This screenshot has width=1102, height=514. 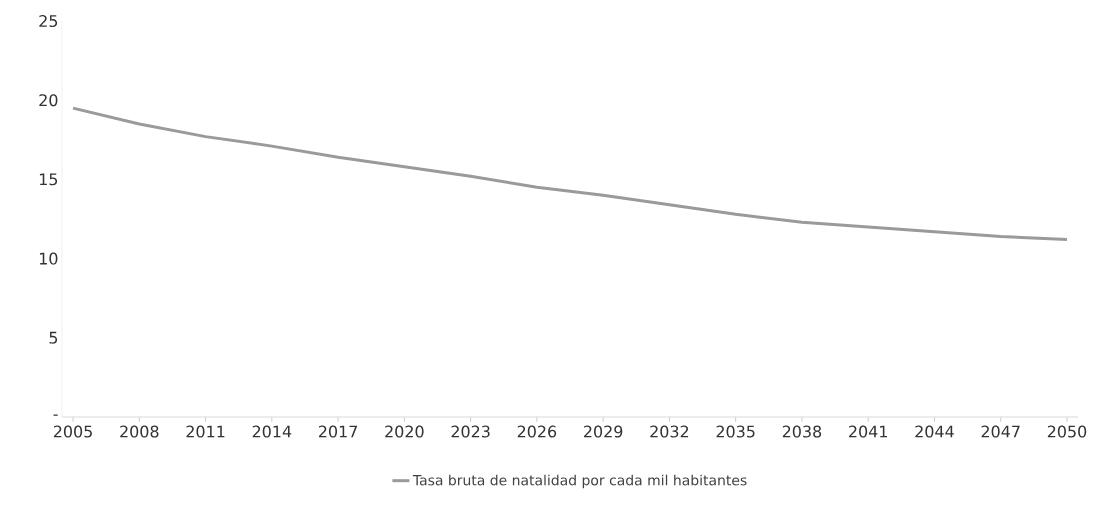 I want to click on y-tick-label: 5, so click(x=53, y=337).